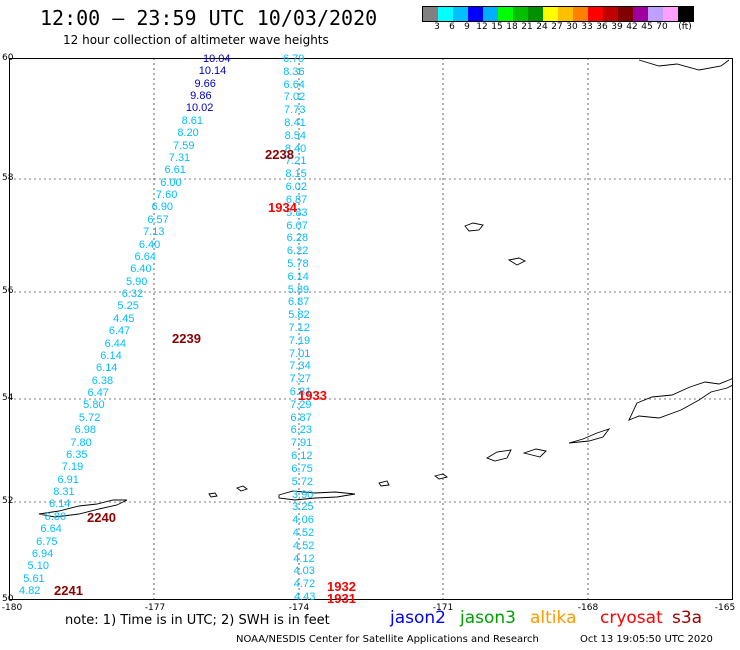  Describe the element at coordinates (467, 27) in the screenshot. I see `colorbar-label: 9` at that location.